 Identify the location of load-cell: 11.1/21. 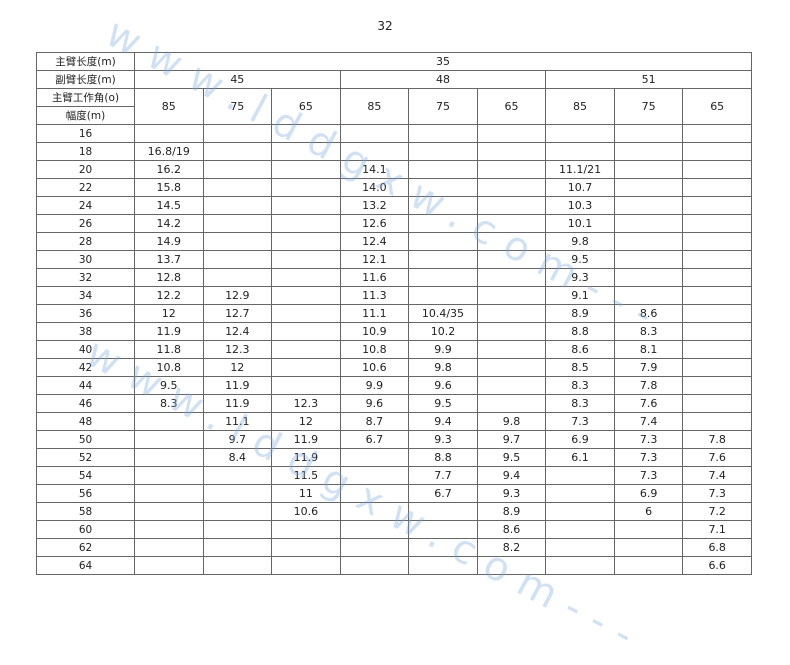
(580, 169).